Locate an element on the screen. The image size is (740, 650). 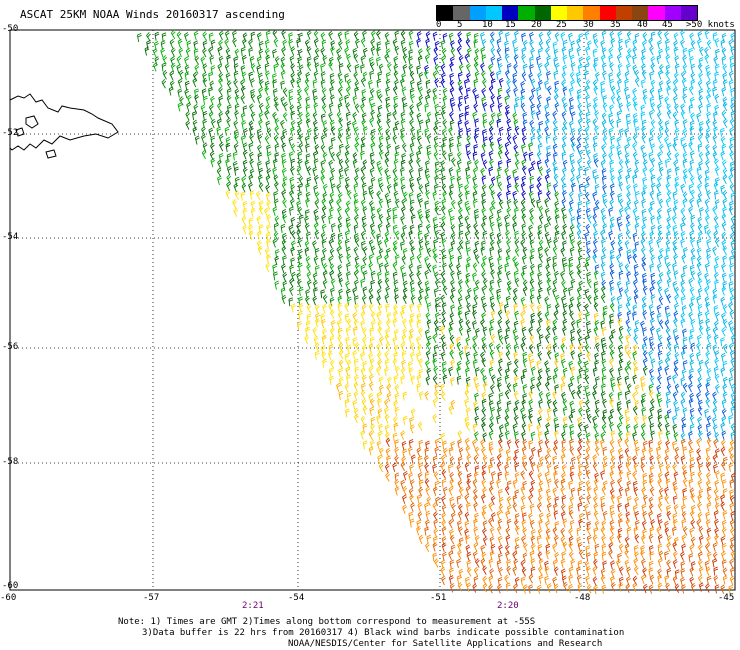
legend-tick: 25 is located at coordinates (561, 25).